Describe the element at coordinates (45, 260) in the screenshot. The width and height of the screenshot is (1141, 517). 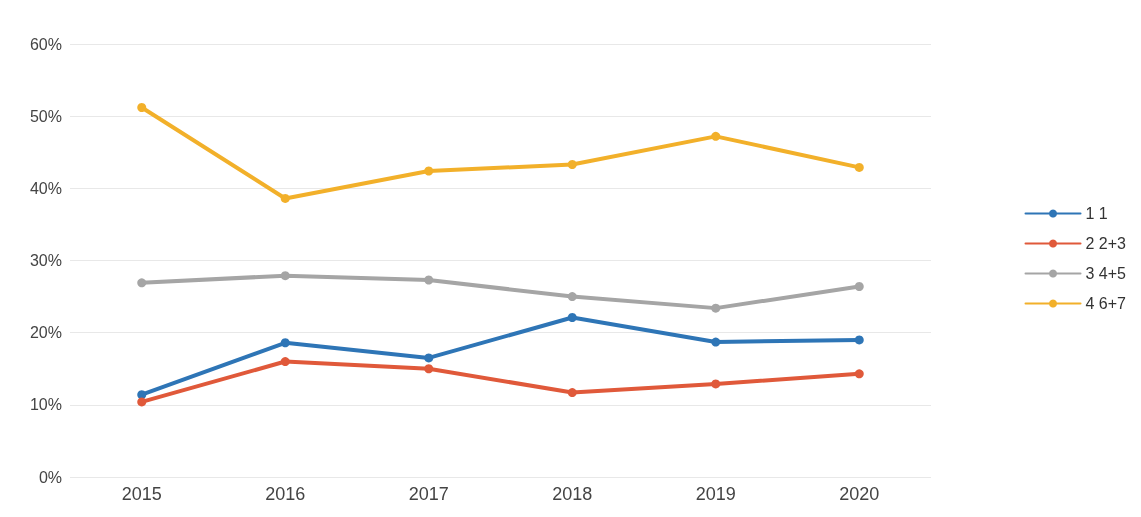
I see `y-tick-label: 30%` at that location.